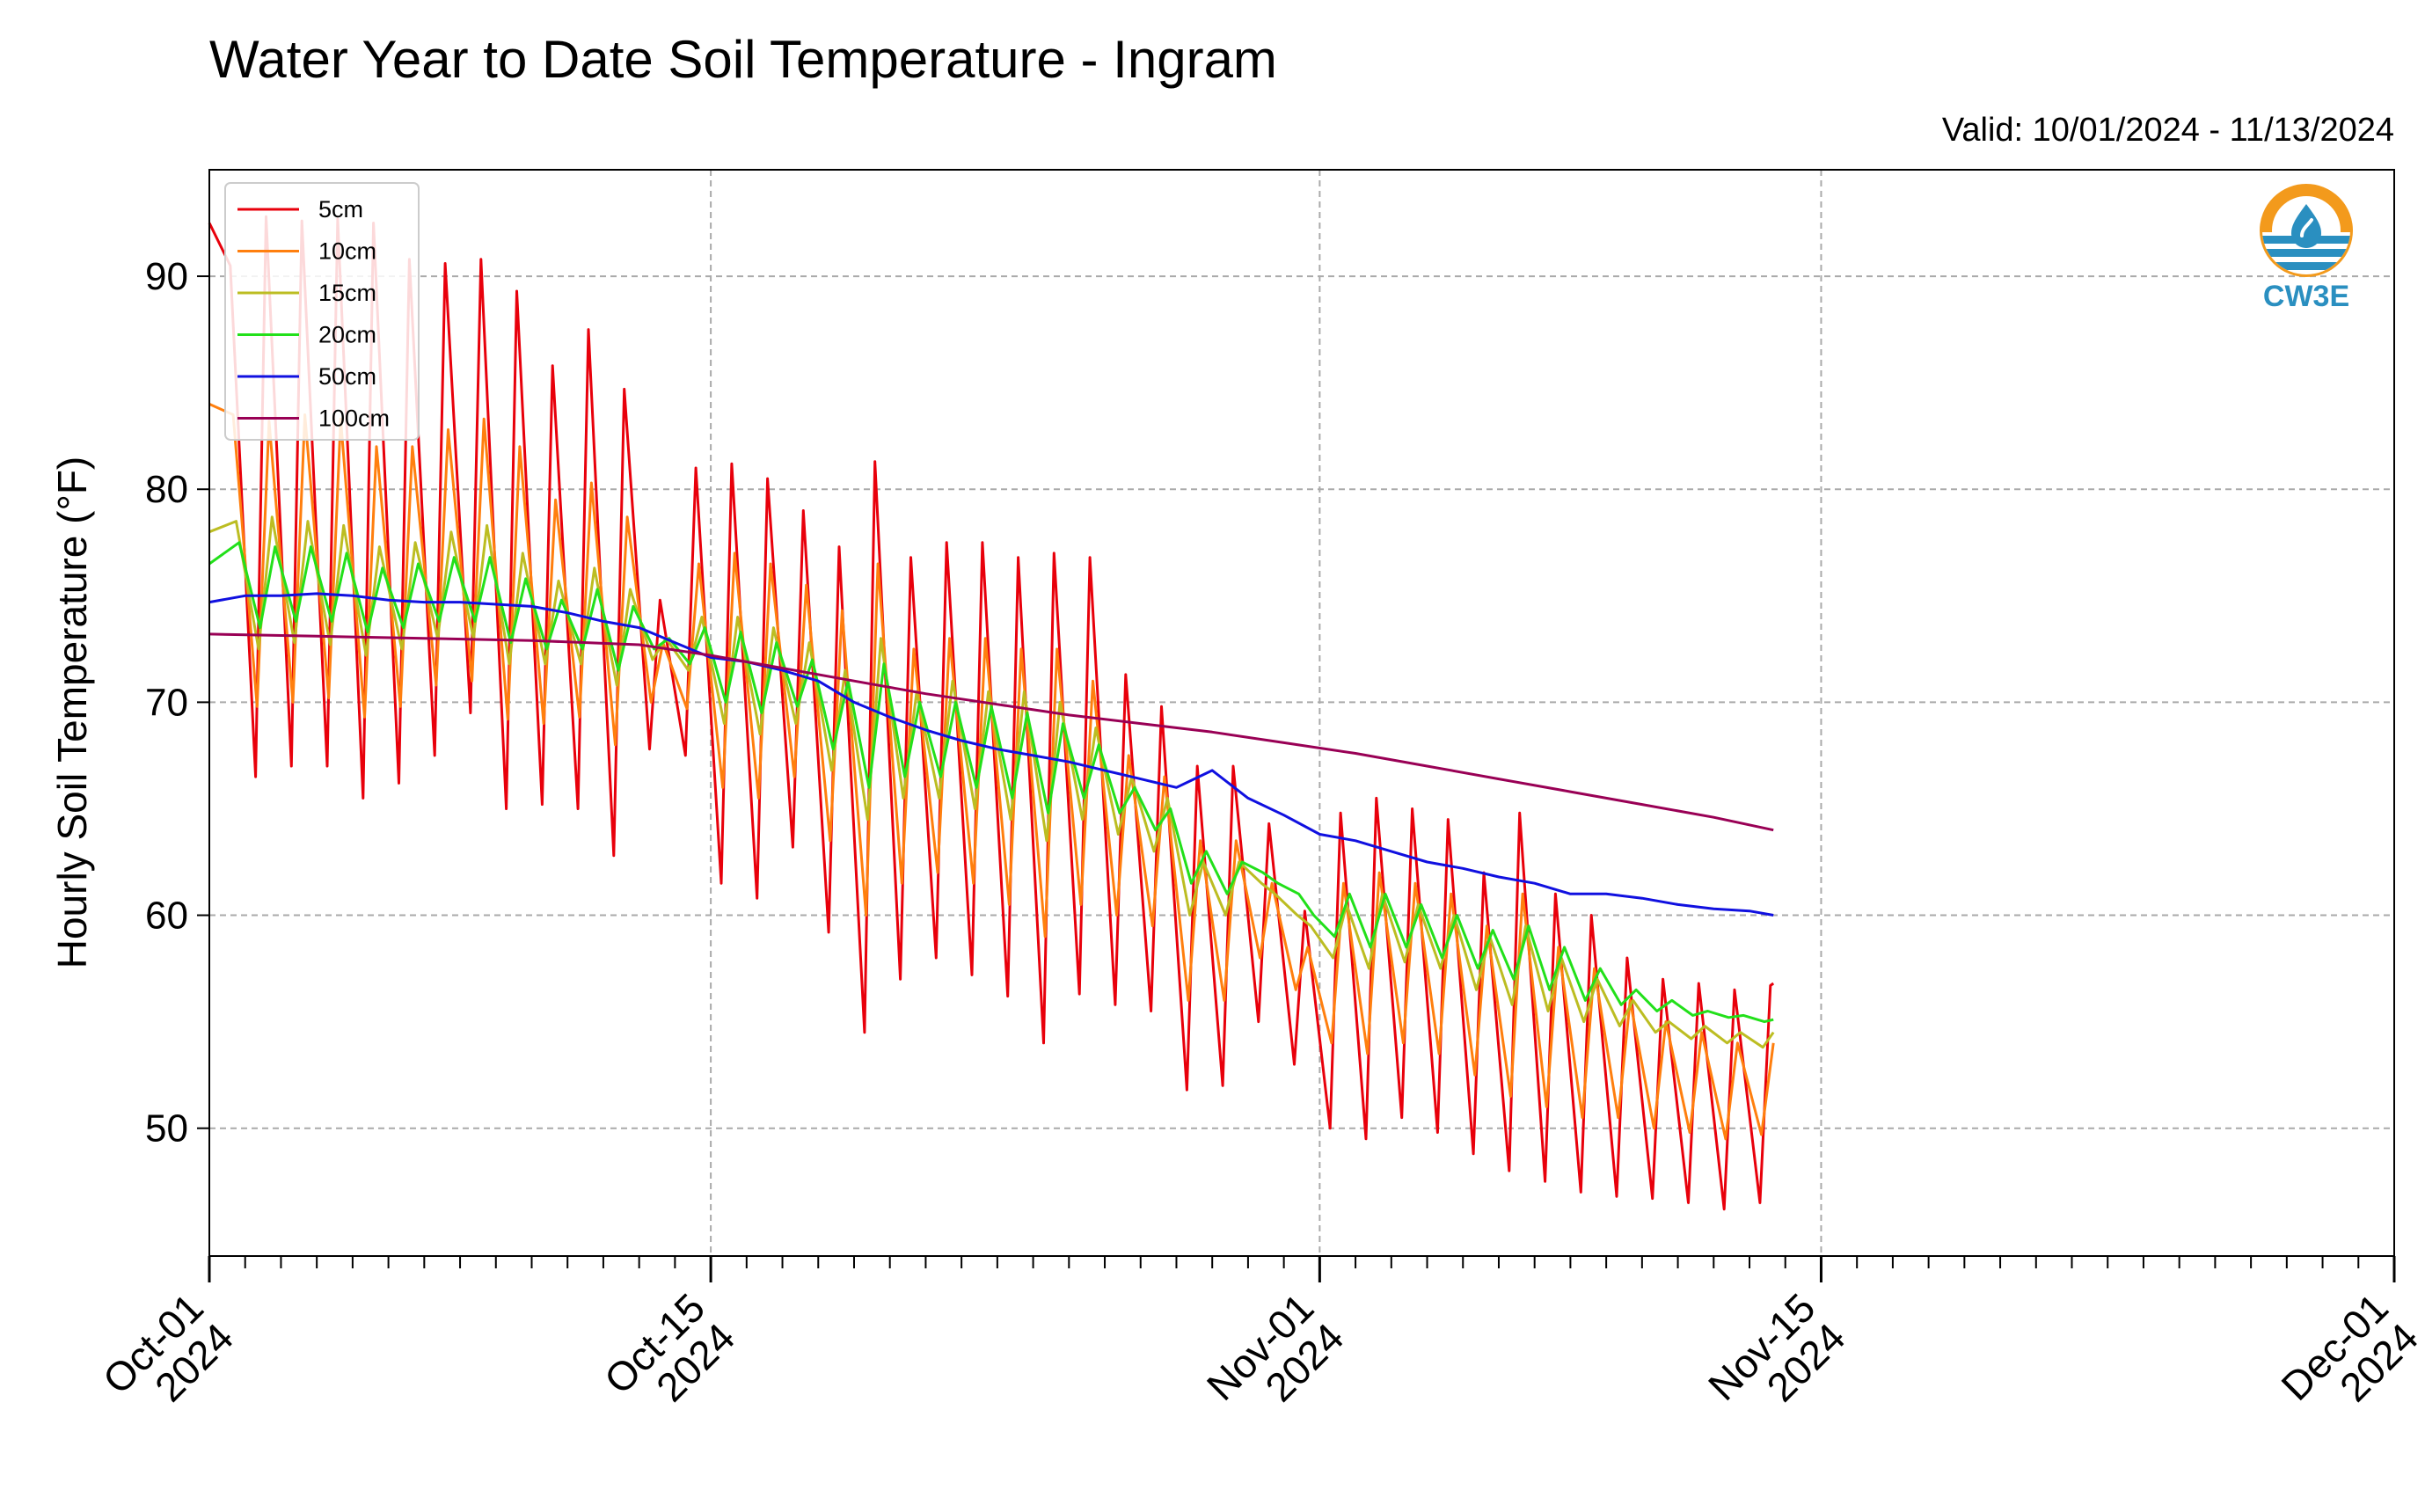 The width and height of the screenshot is (2425, 1512). Describe the element at coordinates (347, 251) in the screenshot. I see `legend-label-10cm: 10cm` at that location.